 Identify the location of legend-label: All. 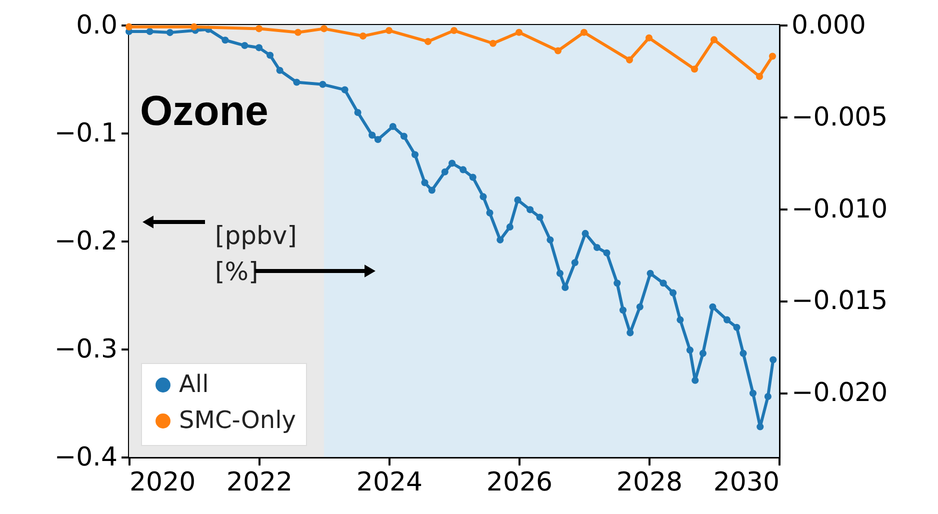
(194, 384).